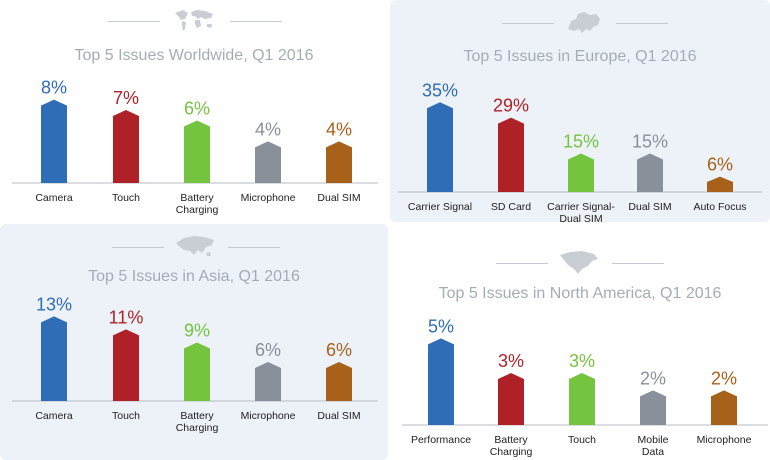  What do you see at coordinates (441, 326) in the screenshot?
I see `data-label: 5%` at bounding box center [441, 326].